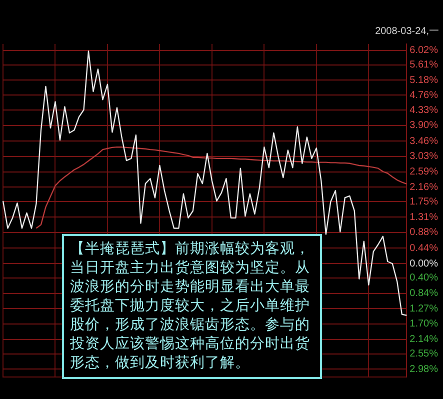 The width and height of the screenshot is (443, 399). What do you see at coordinates (424, 278) in the screenshot?
I see `y-tick-label: 0.40%` at bounding box center [424, 278].